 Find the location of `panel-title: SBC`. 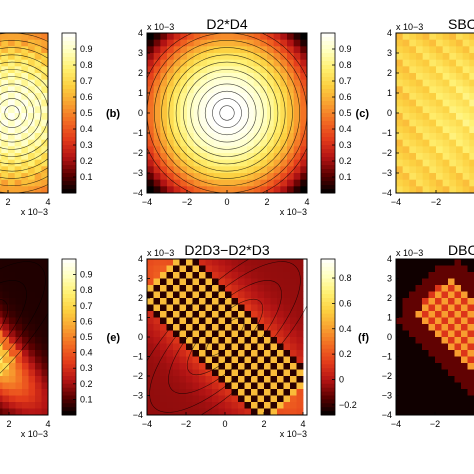

panel-title: SBC is located at coordinates (461, 24).